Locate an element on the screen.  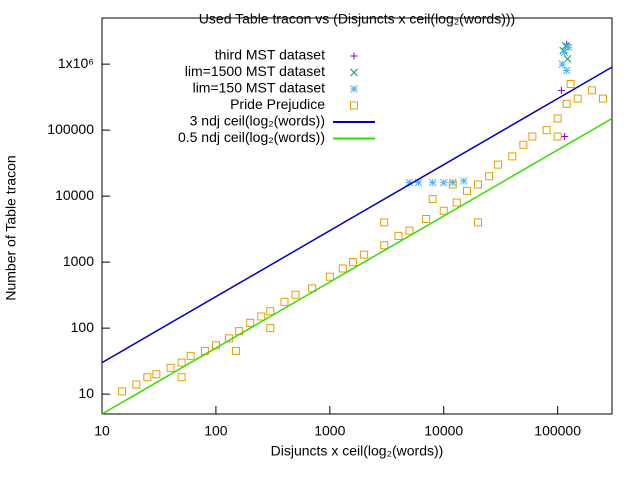
legend-label: 0.5 ndj ceil(log₂(words)) is located at coordinates (251, 137).